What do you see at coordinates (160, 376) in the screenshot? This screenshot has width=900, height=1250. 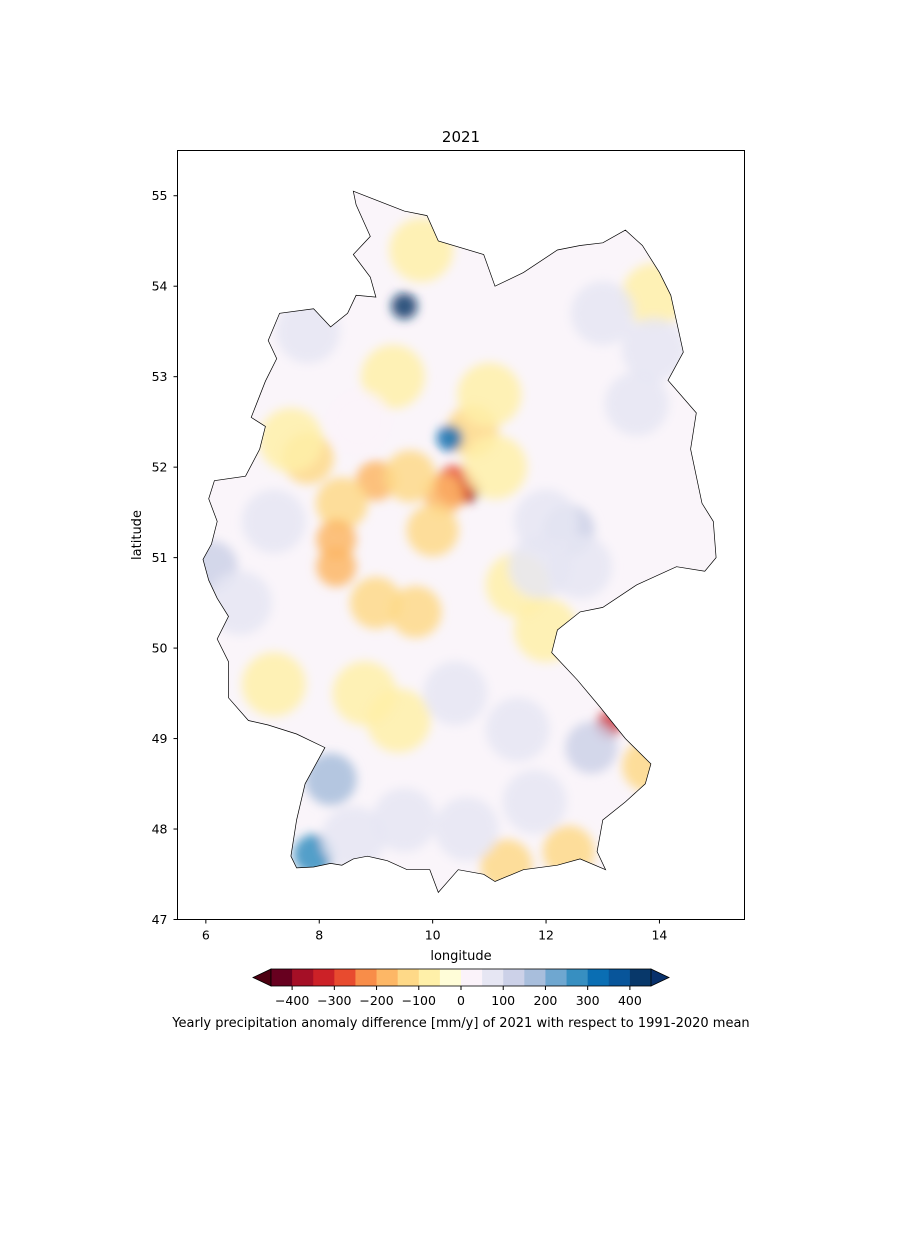 I see `y-tick-label-53: 53` at bounding box center [160, 376].